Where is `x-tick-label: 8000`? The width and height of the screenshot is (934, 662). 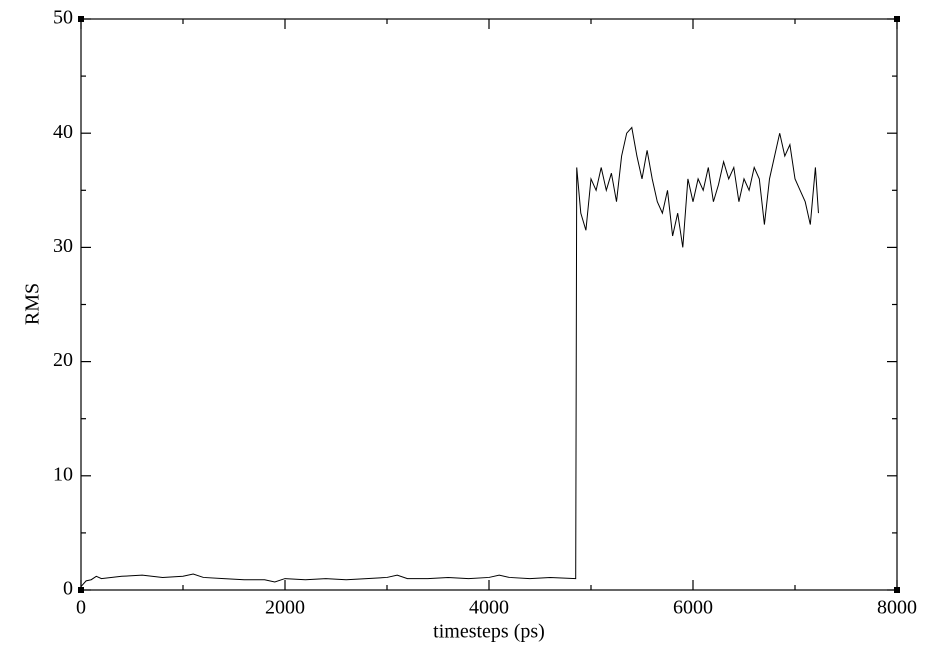 x-tick-label: 8000 is located at coordinates (897, 608).